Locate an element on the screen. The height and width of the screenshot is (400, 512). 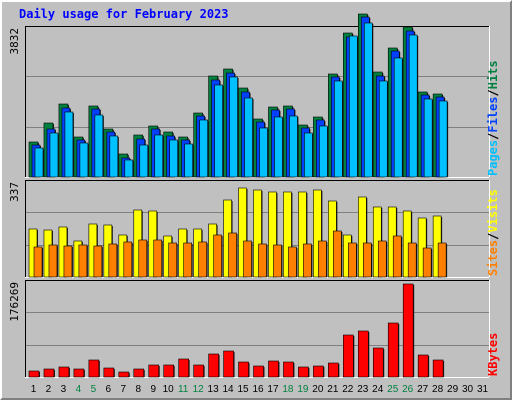
hits-legend-entry: / is located at coordinates (493, 92).